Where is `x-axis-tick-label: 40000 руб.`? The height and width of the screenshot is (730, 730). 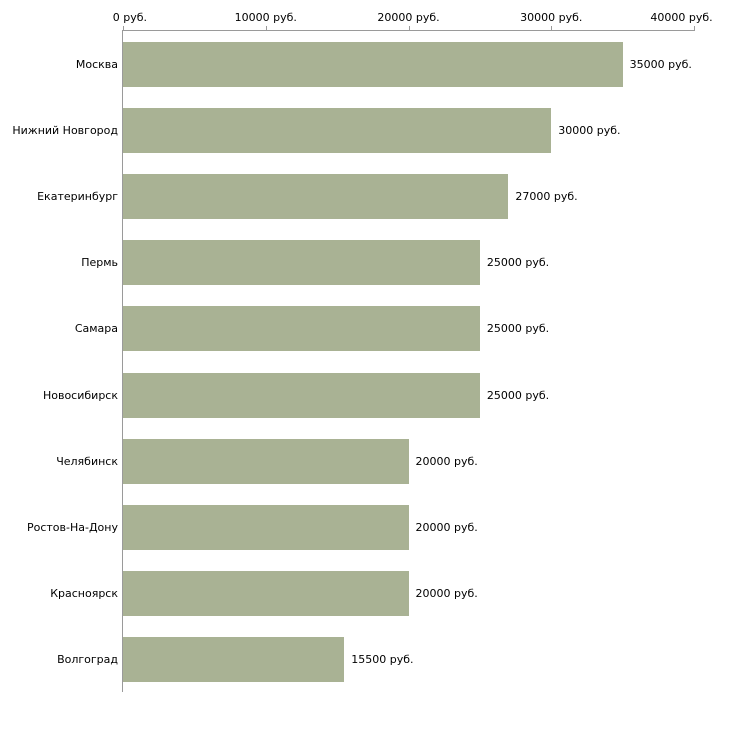
x-axis-tick-label: 40000 руб. is located at coordinates (681, 17).